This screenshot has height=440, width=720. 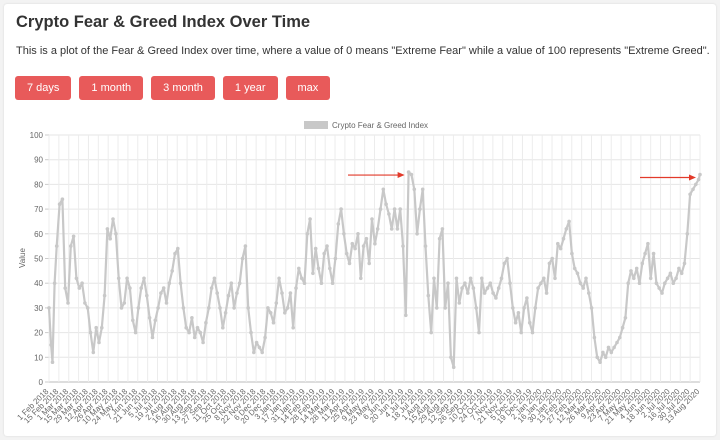 I want to click on range-1-year-button: 1 year, so click(x=250, y=88).